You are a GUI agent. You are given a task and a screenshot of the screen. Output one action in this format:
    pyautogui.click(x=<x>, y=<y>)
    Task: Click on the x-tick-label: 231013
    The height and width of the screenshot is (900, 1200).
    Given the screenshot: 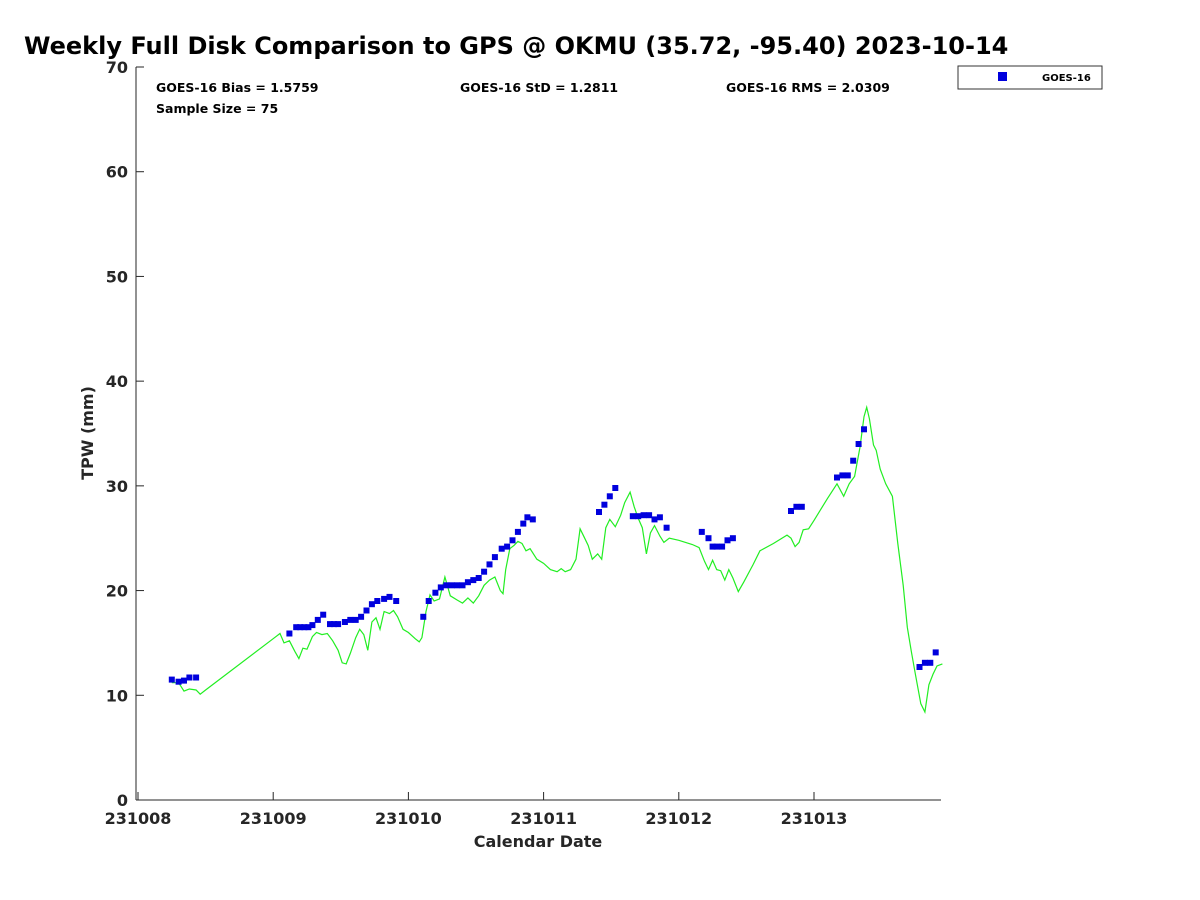 What is the action you would take?
    pyautogui.click(x=814, y=818)
    